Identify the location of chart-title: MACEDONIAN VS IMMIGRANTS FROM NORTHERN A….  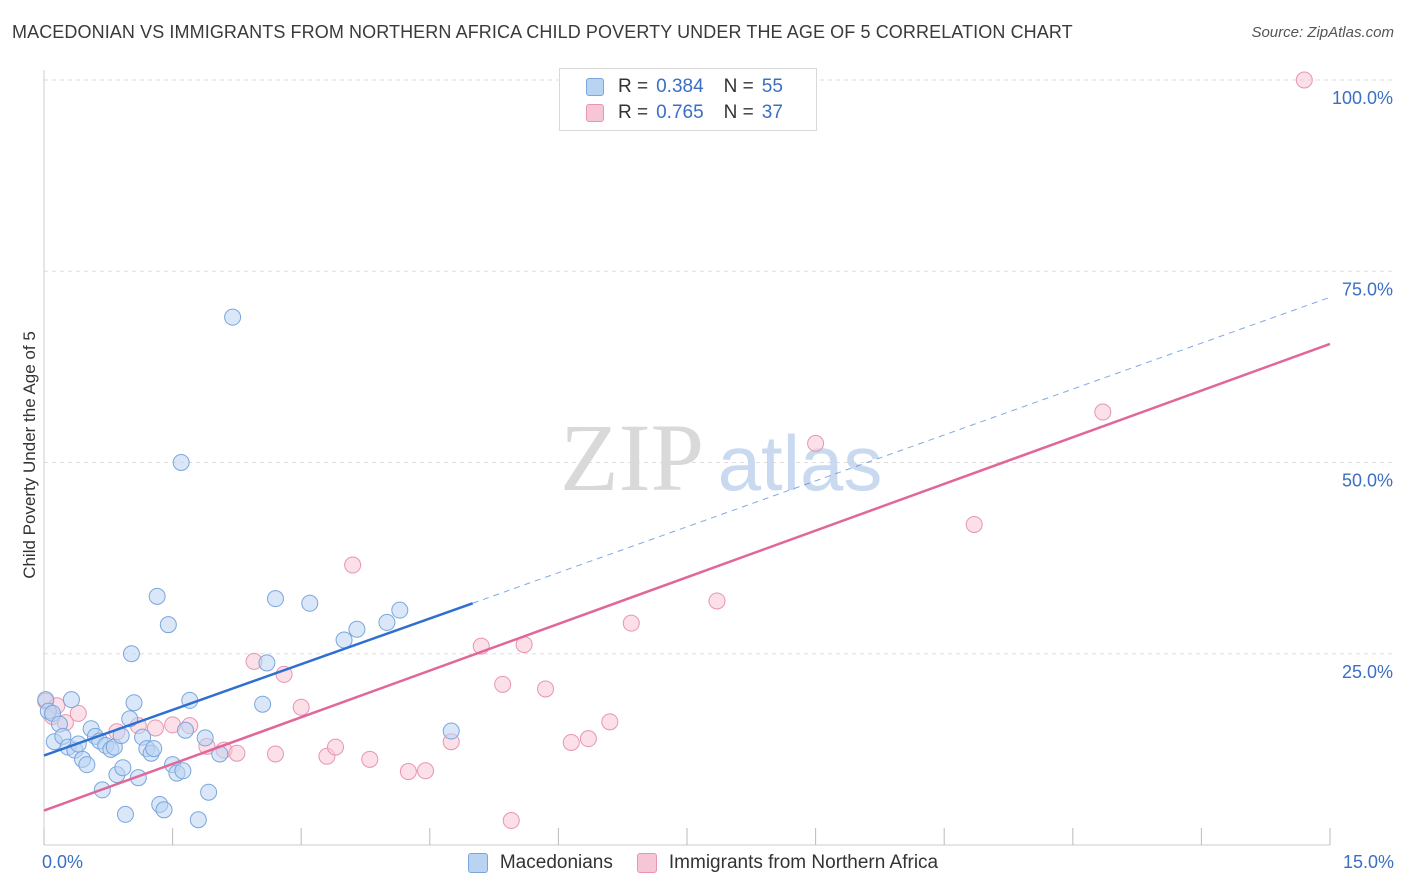
(542, 32).